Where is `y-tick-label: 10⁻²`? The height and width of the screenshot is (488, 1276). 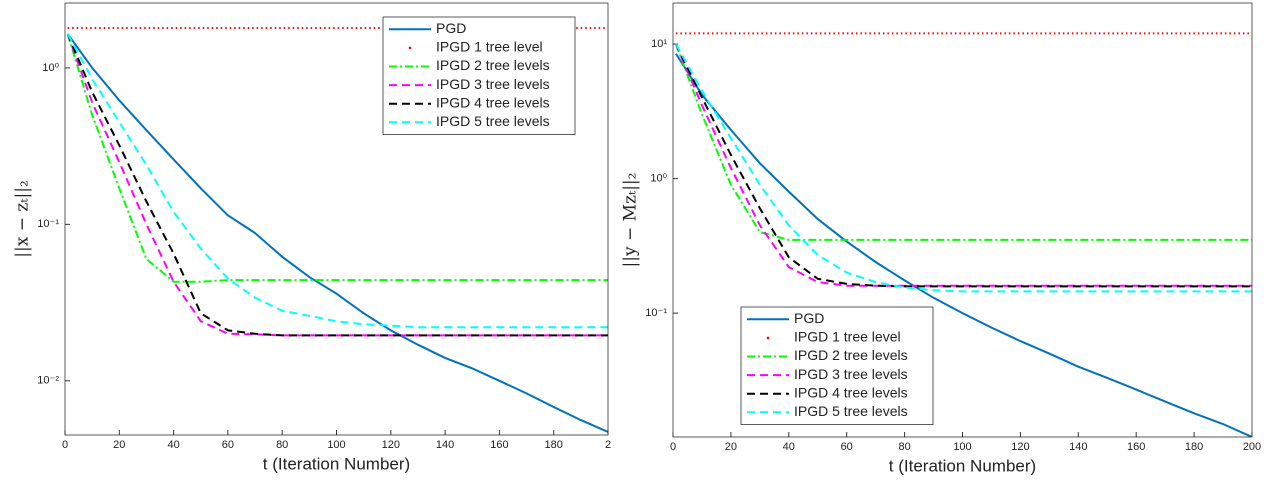
y-tick-label: 10⁻² is located at coordinates (48, 381).